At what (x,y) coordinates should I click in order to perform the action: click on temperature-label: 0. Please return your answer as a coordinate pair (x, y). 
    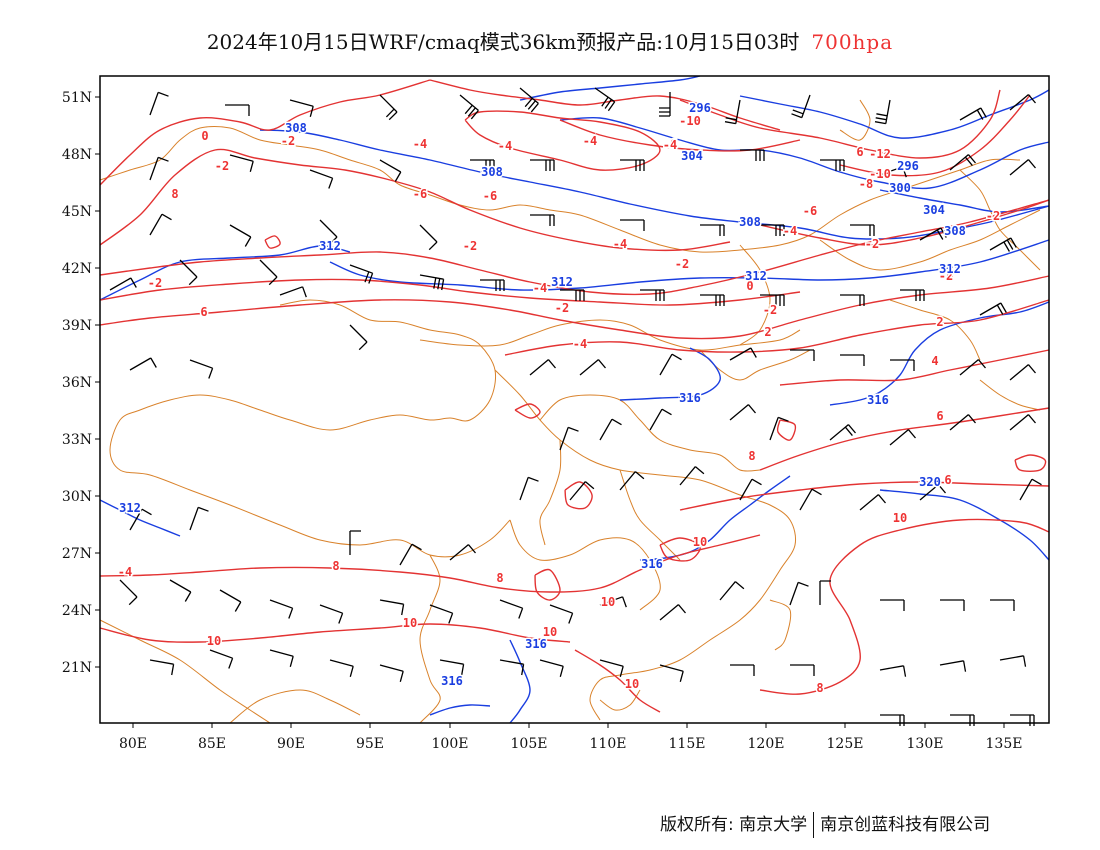
    Looking at the image, I should click on (204, 136).